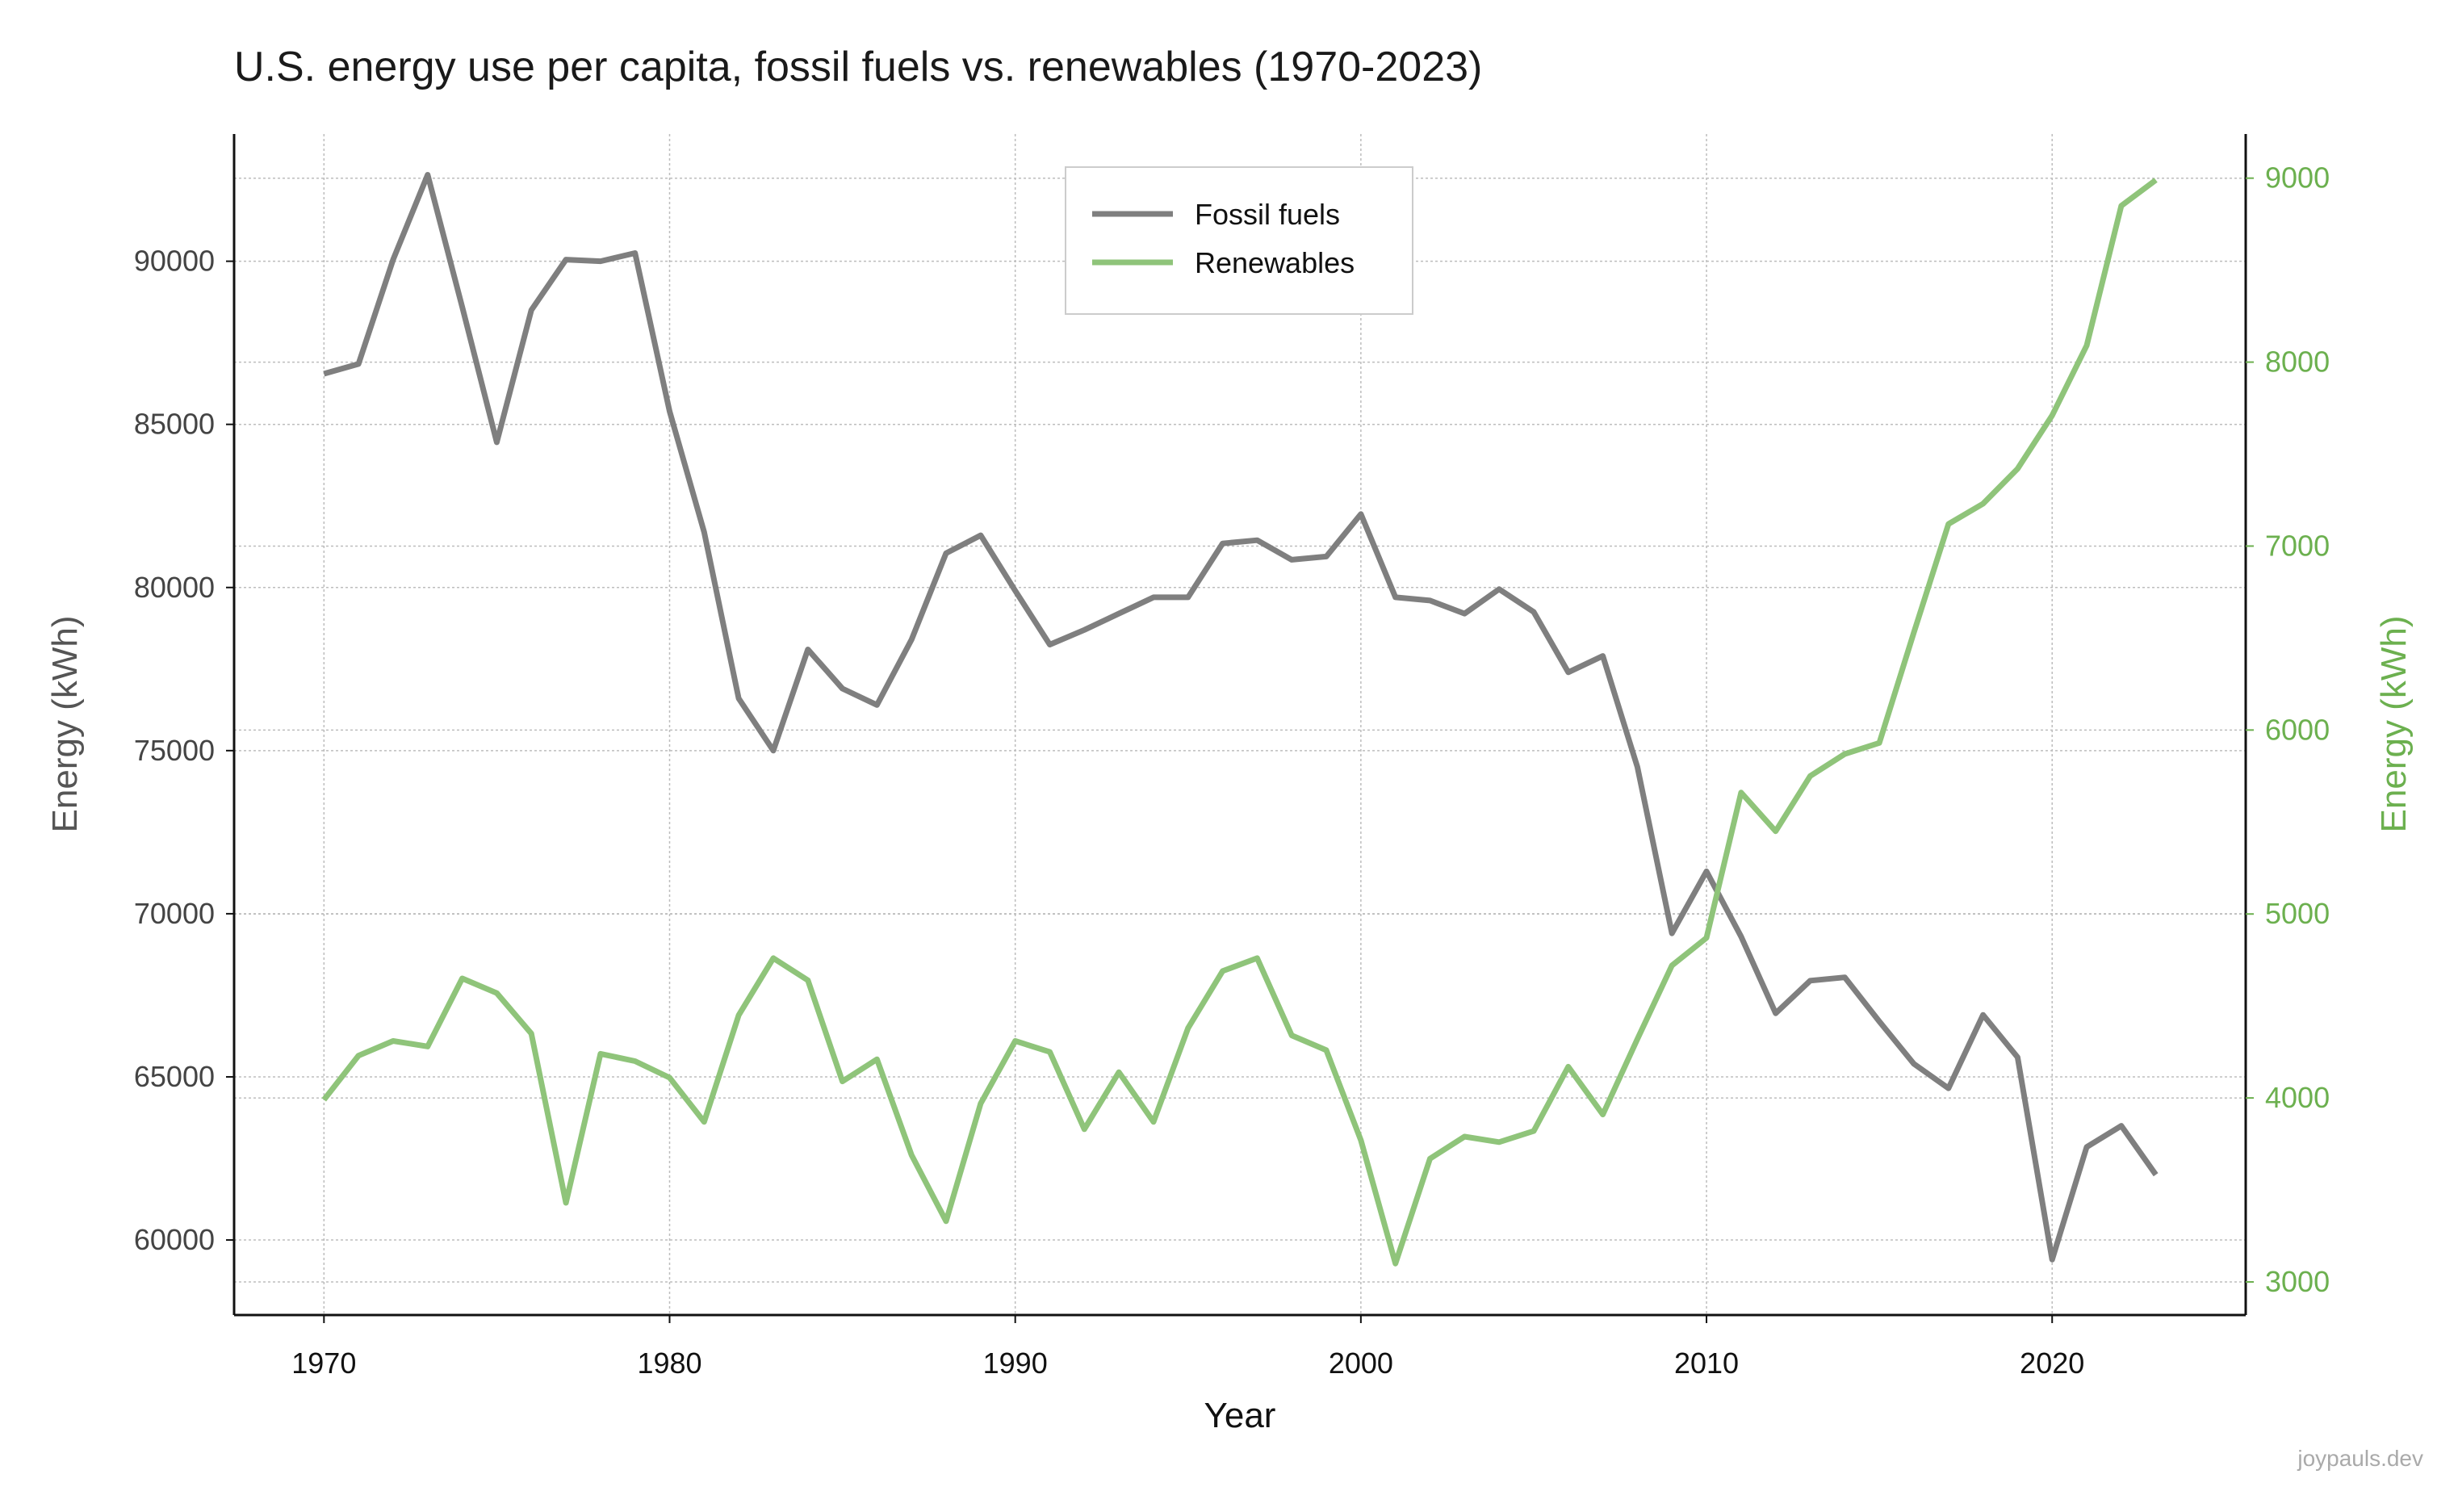 The width and height of the screenshot is (2458, 1512). What do you see at coordinates (1240, 1415) in the screenshot?
I see `x-axis-label: Year` at bounding box center [1240, 1415].